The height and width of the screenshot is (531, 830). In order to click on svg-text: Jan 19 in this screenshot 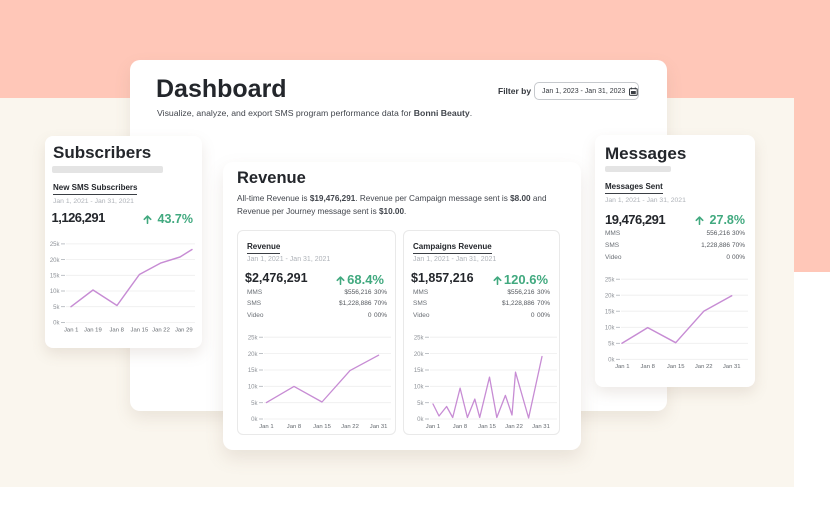, I will do `click(93, 331)`.